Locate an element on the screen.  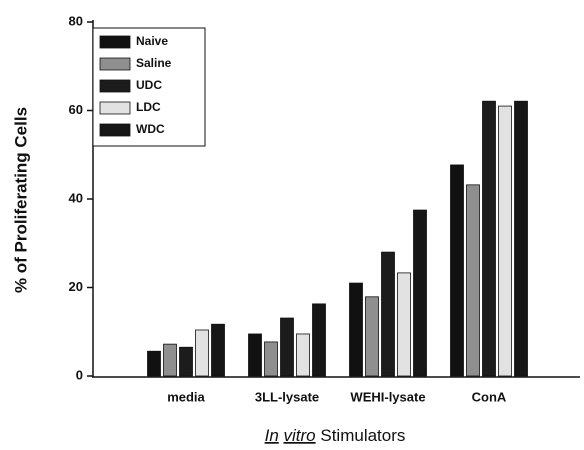
x-tick-label: media is located at coordinates (186, 396).